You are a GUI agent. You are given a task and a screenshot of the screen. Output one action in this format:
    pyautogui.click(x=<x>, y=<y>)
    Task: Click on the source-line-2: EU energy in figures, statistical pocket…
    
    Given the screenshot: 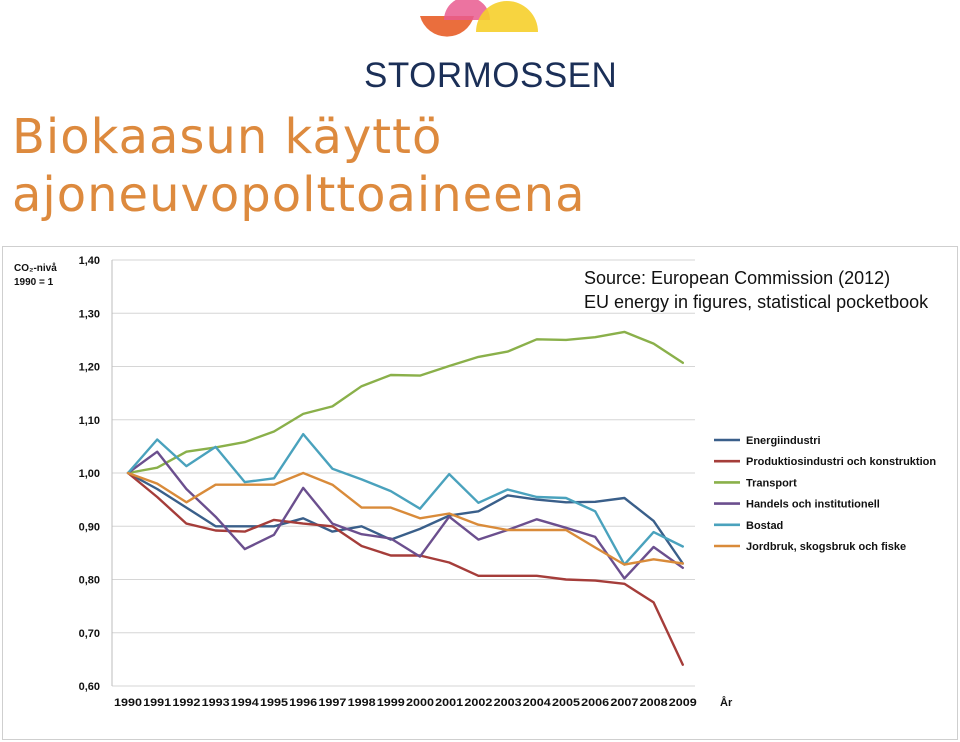 What is the action you would take?
    pyautogui.click(x=756, y=302)
    